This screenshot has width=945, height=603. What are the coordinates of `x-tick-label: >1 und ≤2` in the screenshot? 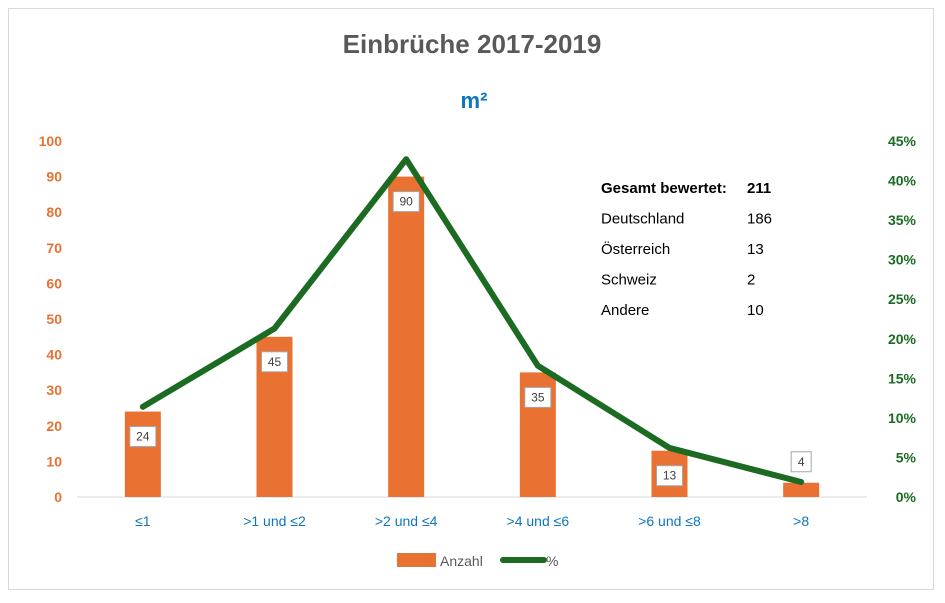 It's located at (274, 521).